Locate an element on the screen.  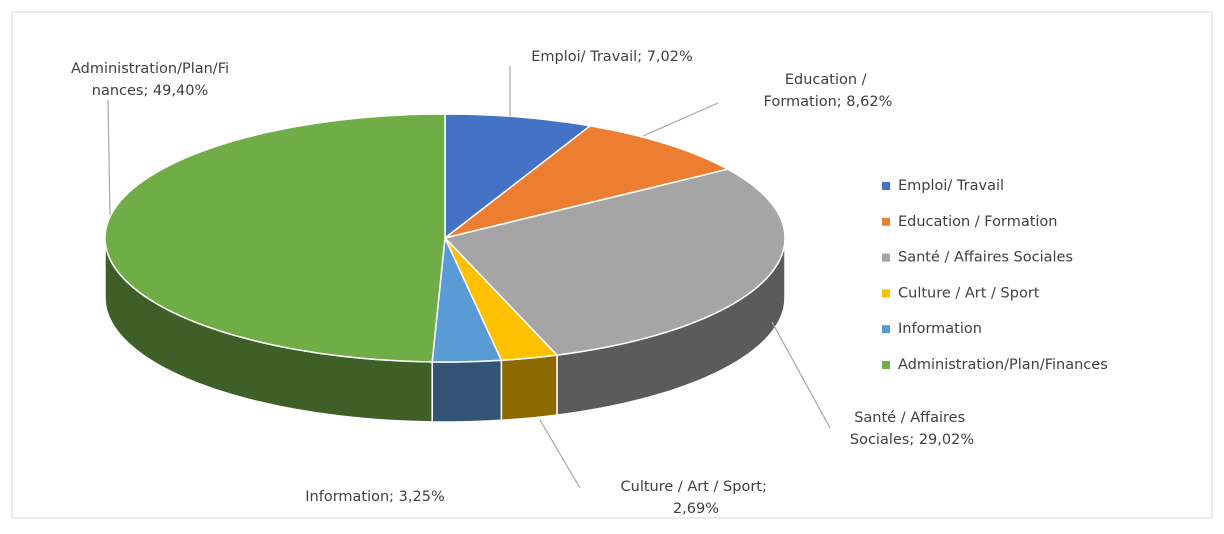
legend-label: Santé / Affaires Sociales is located at coordinates (985, 258).